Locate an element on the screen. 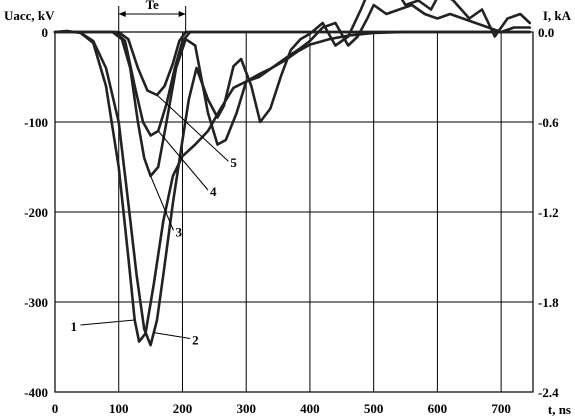 Image resolution: width=575 pixels, height=419 pixels. y-tick-label-right: -1.8 is located at coordinates (548, 302).